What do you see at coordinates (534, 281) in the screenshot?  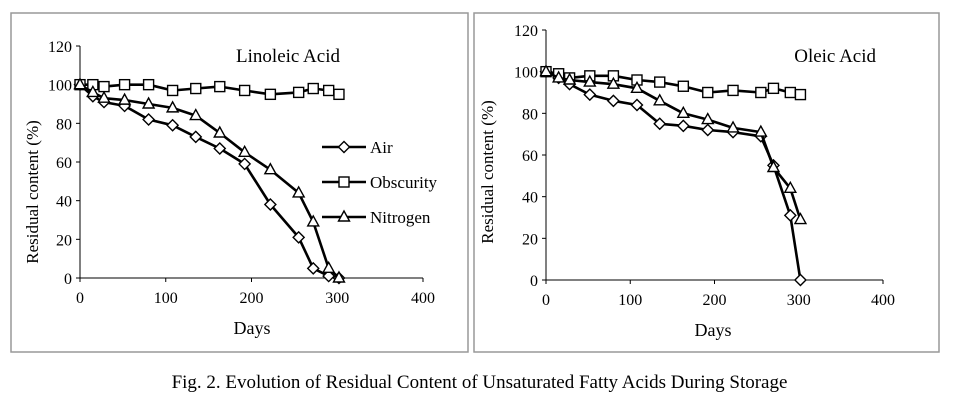 I see `y-tick-label: 0` at bounding box center [534, 281].